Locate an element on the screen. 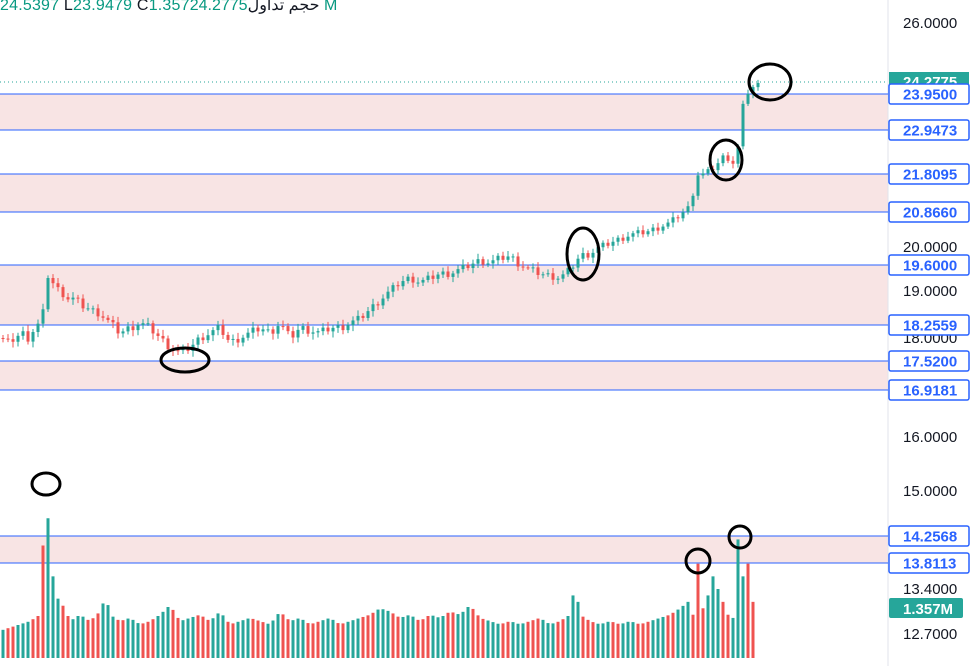 The width and height of the screenshot is (976, 666). level-badge-label: 23.9500 is located at coordinates (930, 95).